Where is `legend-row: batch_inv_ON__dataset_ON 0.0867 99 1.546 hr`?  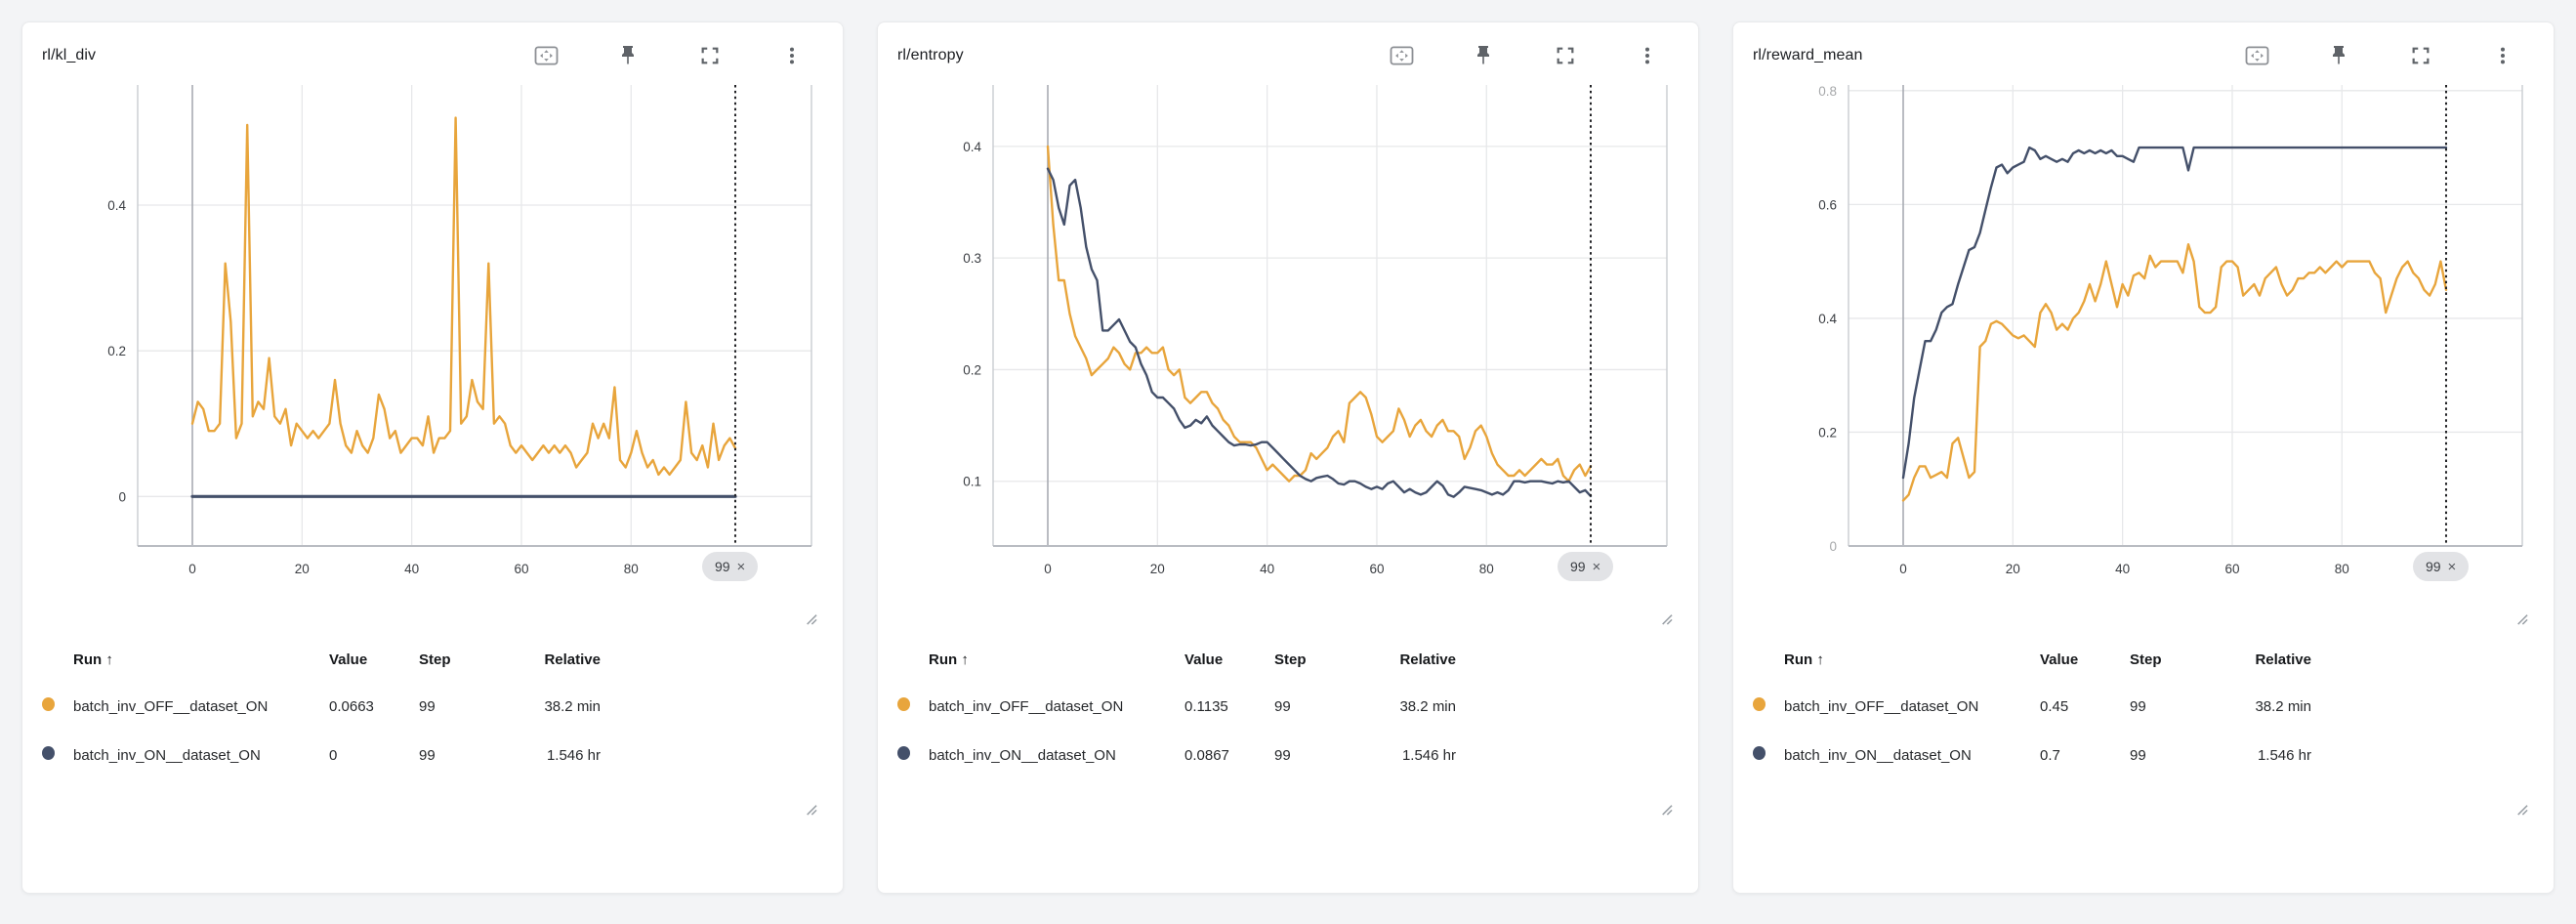 legend-row: batch_inv_ON__dataset_ON 0.0867 99 1.546 hr is located at coordinates (1178, 755).